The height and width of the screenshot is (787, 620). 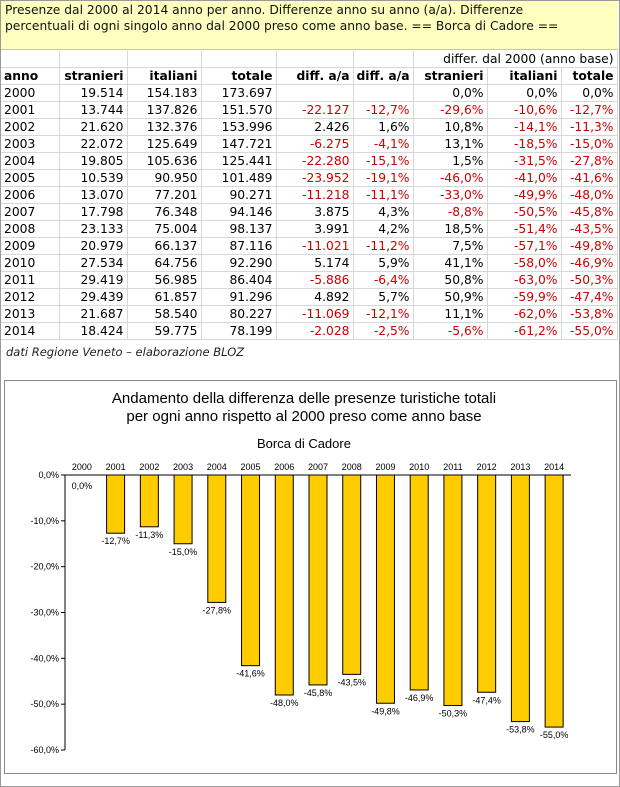 I want to click on table-cell: 2000, so click(x=30, y=93).